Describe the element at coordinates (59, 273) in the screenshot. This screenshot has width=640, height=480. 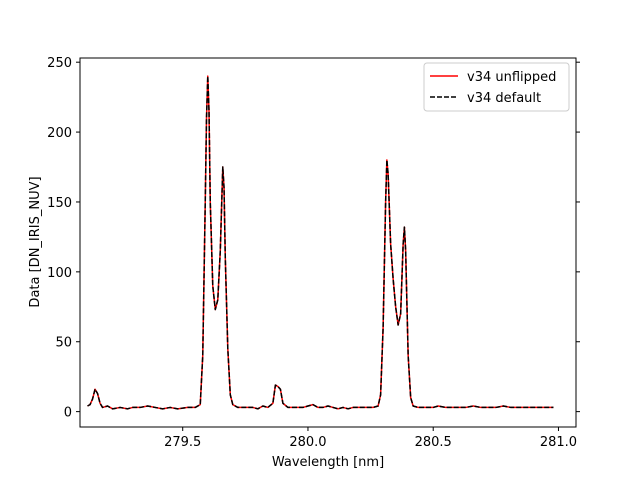
I see `y-tick-label: 100` at that location.